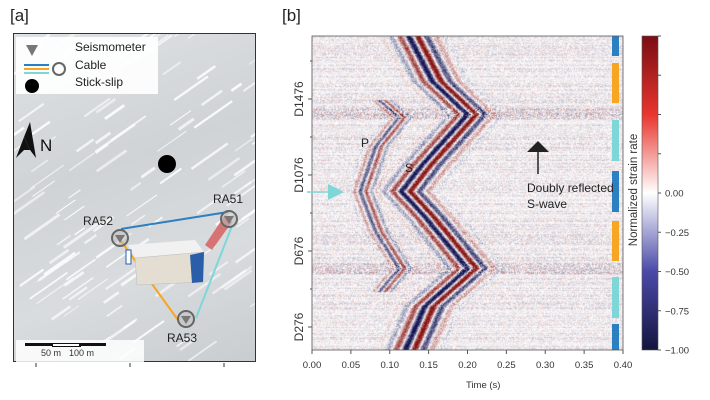 This screenshot has height=400, width=710. Describe the element at coordinates (634, 190) in the screenshot. I see `colorbar-label: Normalized strain rate` at that location.